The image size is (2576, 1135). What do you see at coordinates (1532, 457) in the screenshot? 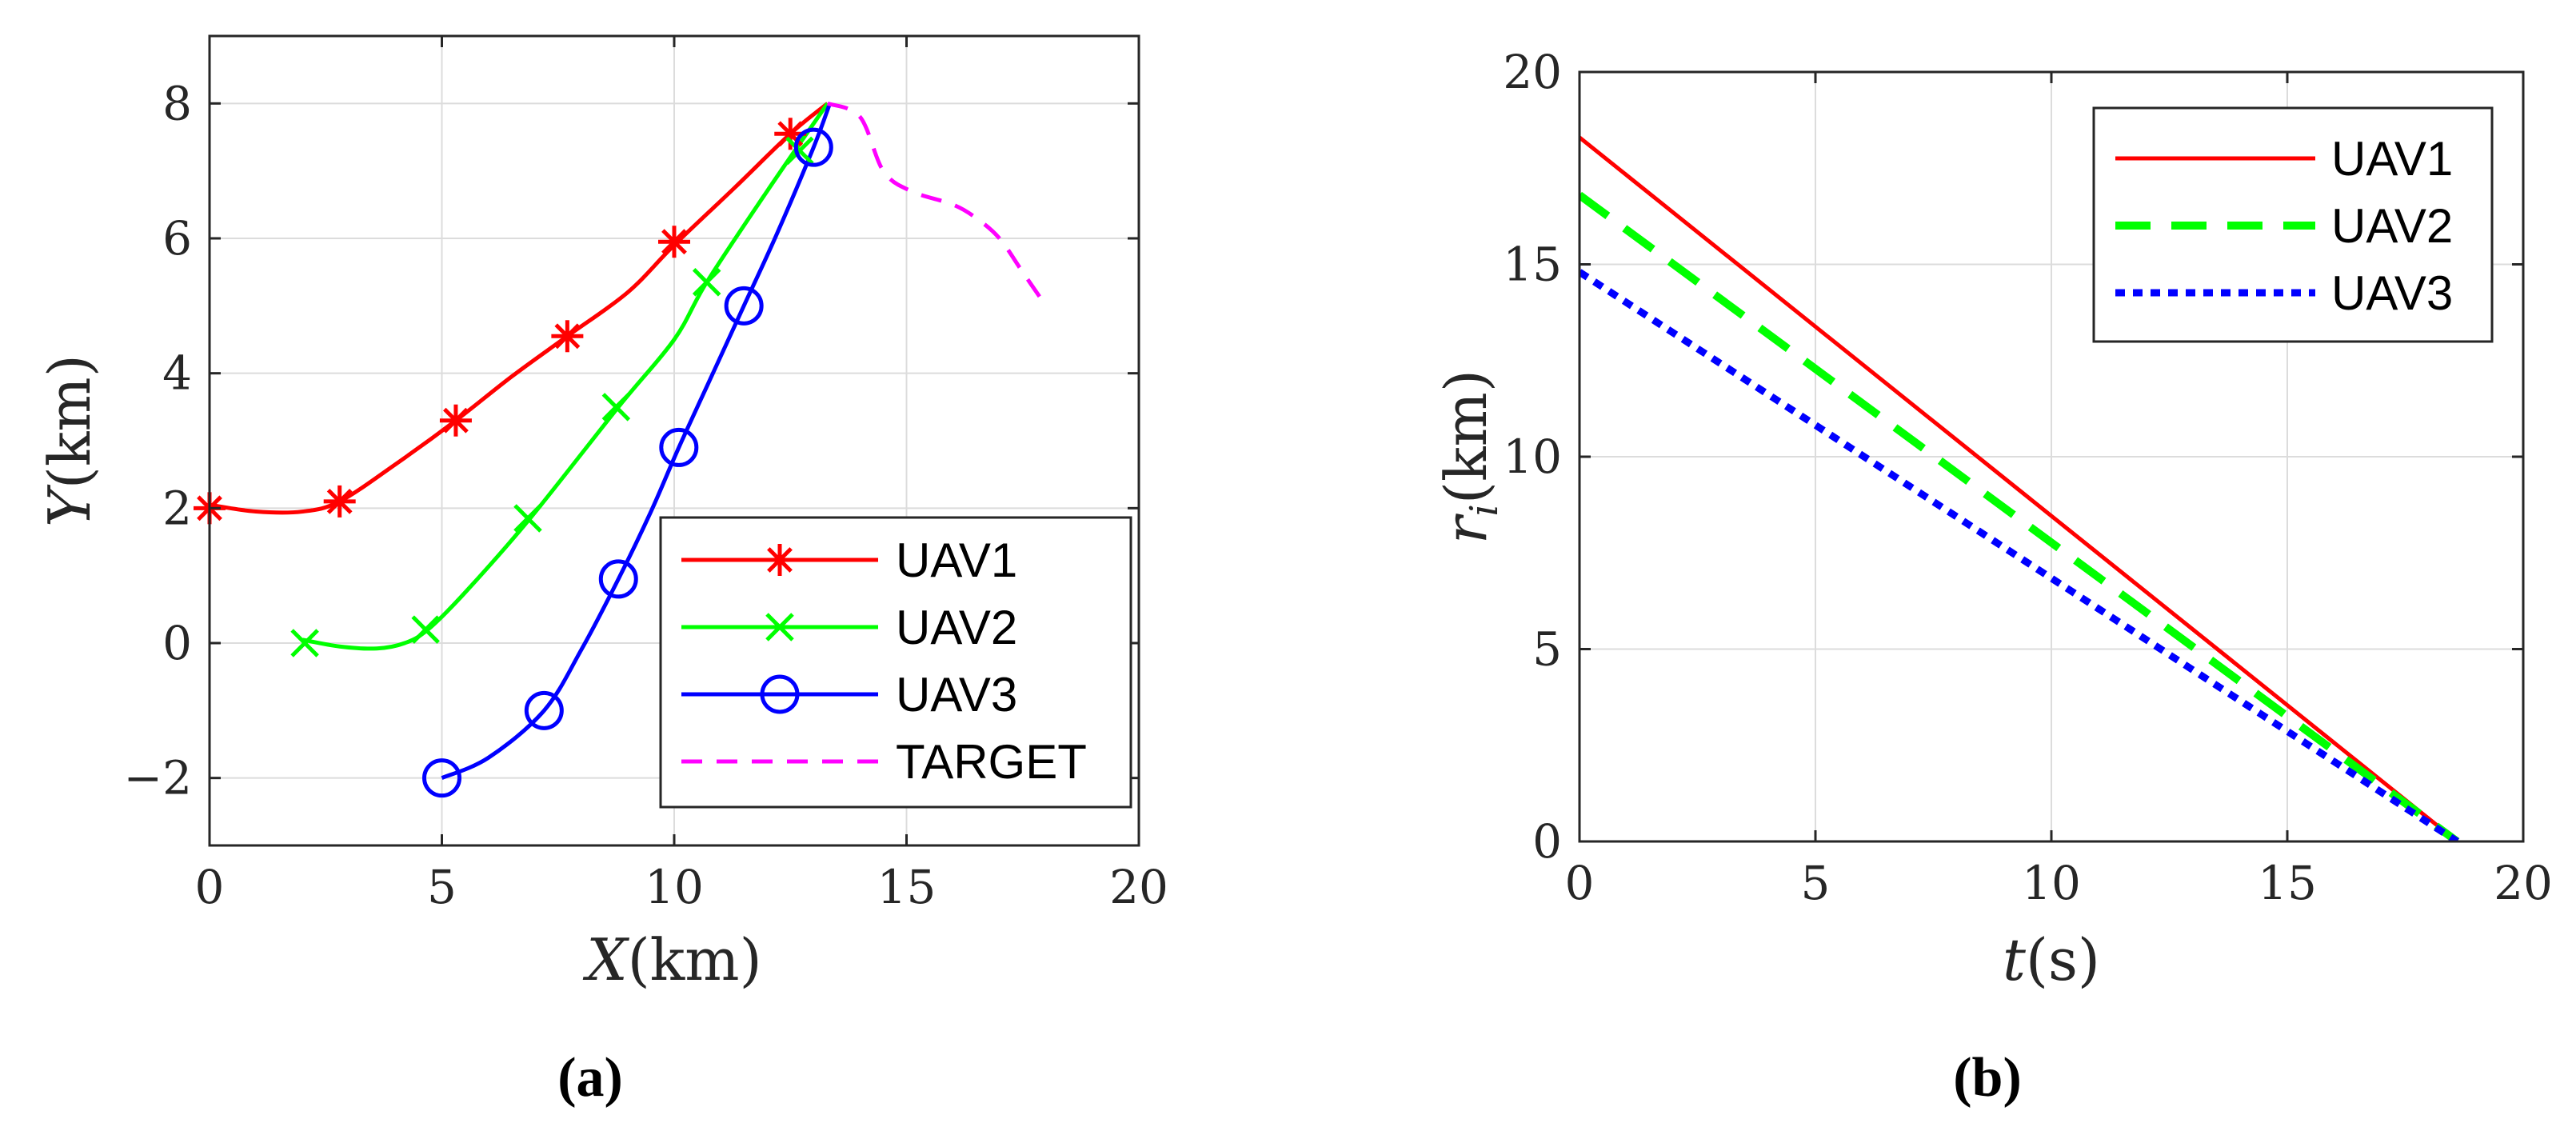
I see `chart-b-ytick-label: 10` at bounding box center [1532, 457].